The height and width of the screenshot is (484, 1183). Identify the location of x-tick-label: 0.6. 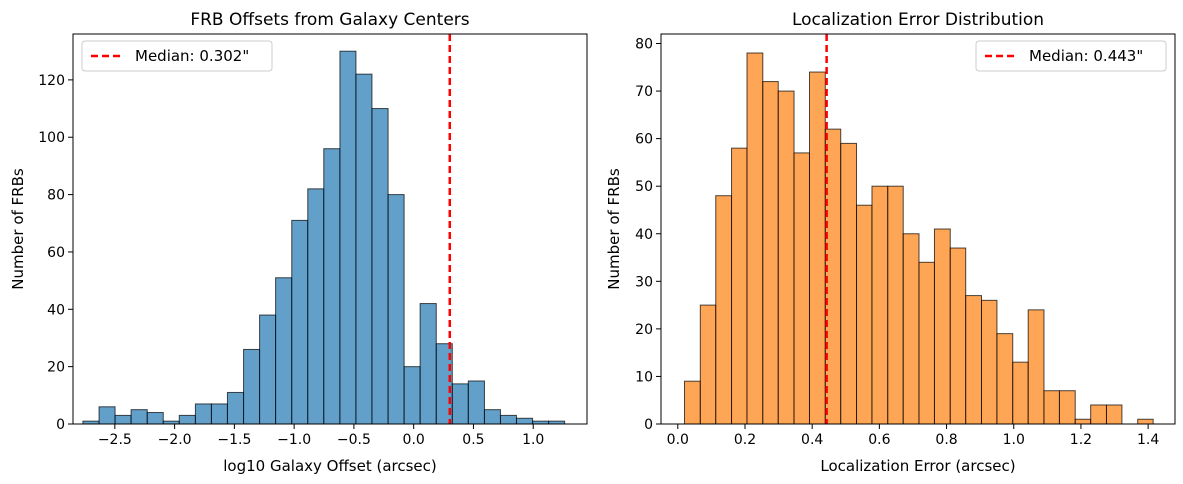
(879, 440).